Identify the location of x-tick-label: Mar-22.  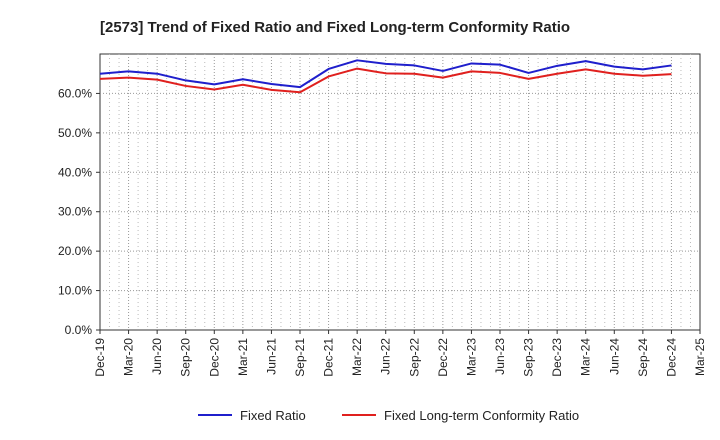
(357, 357).